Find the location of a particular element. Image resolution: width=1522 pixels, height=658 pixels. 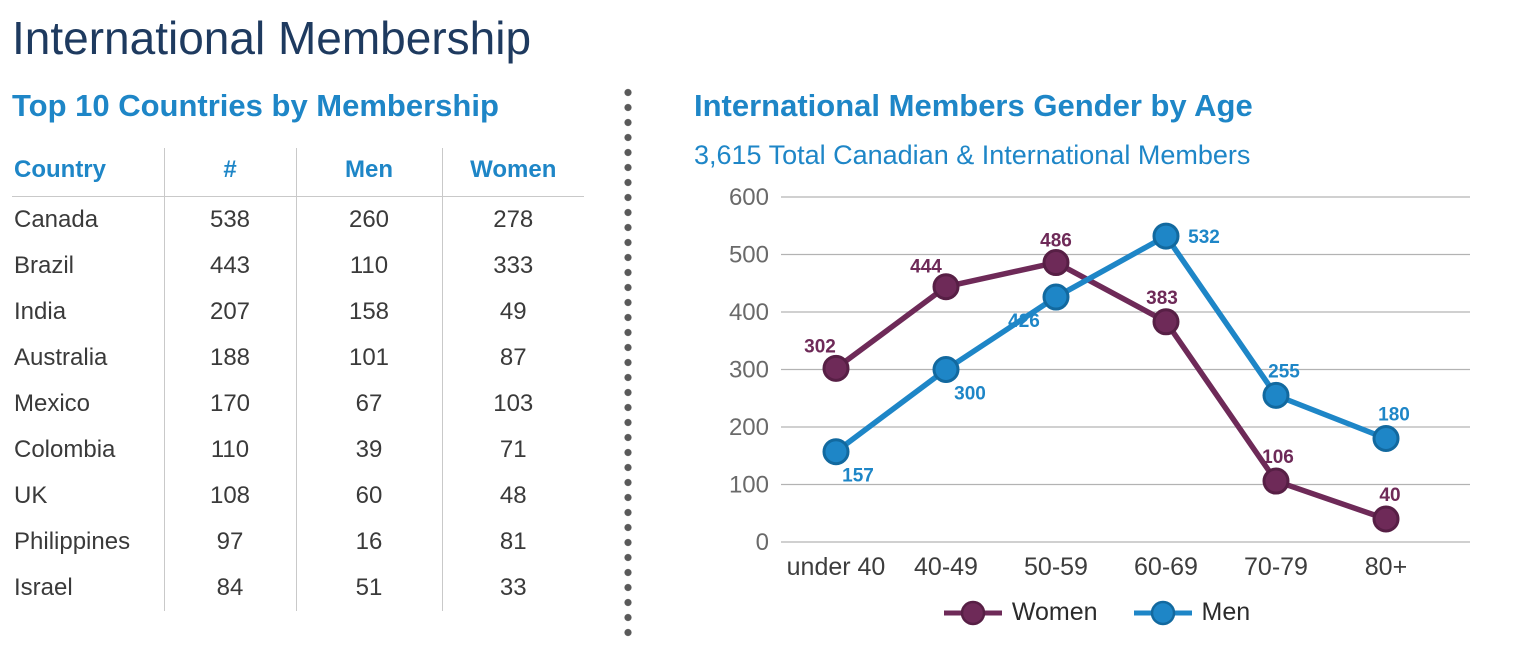

table-row: Australia 188 101 87 is located at coordinates (298, 358).